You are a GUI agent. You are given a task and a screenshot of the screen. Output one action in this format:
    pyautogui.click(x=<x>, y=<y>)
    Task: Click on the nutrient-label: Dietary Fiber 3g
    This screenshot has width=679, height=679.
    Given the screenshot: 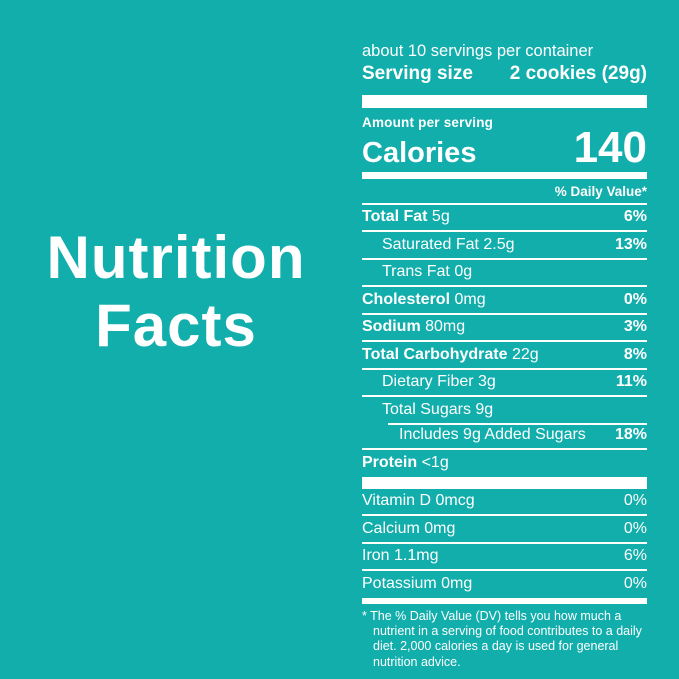 What is the action you would take?
    pyautogui.click(x=439, y=382)
    